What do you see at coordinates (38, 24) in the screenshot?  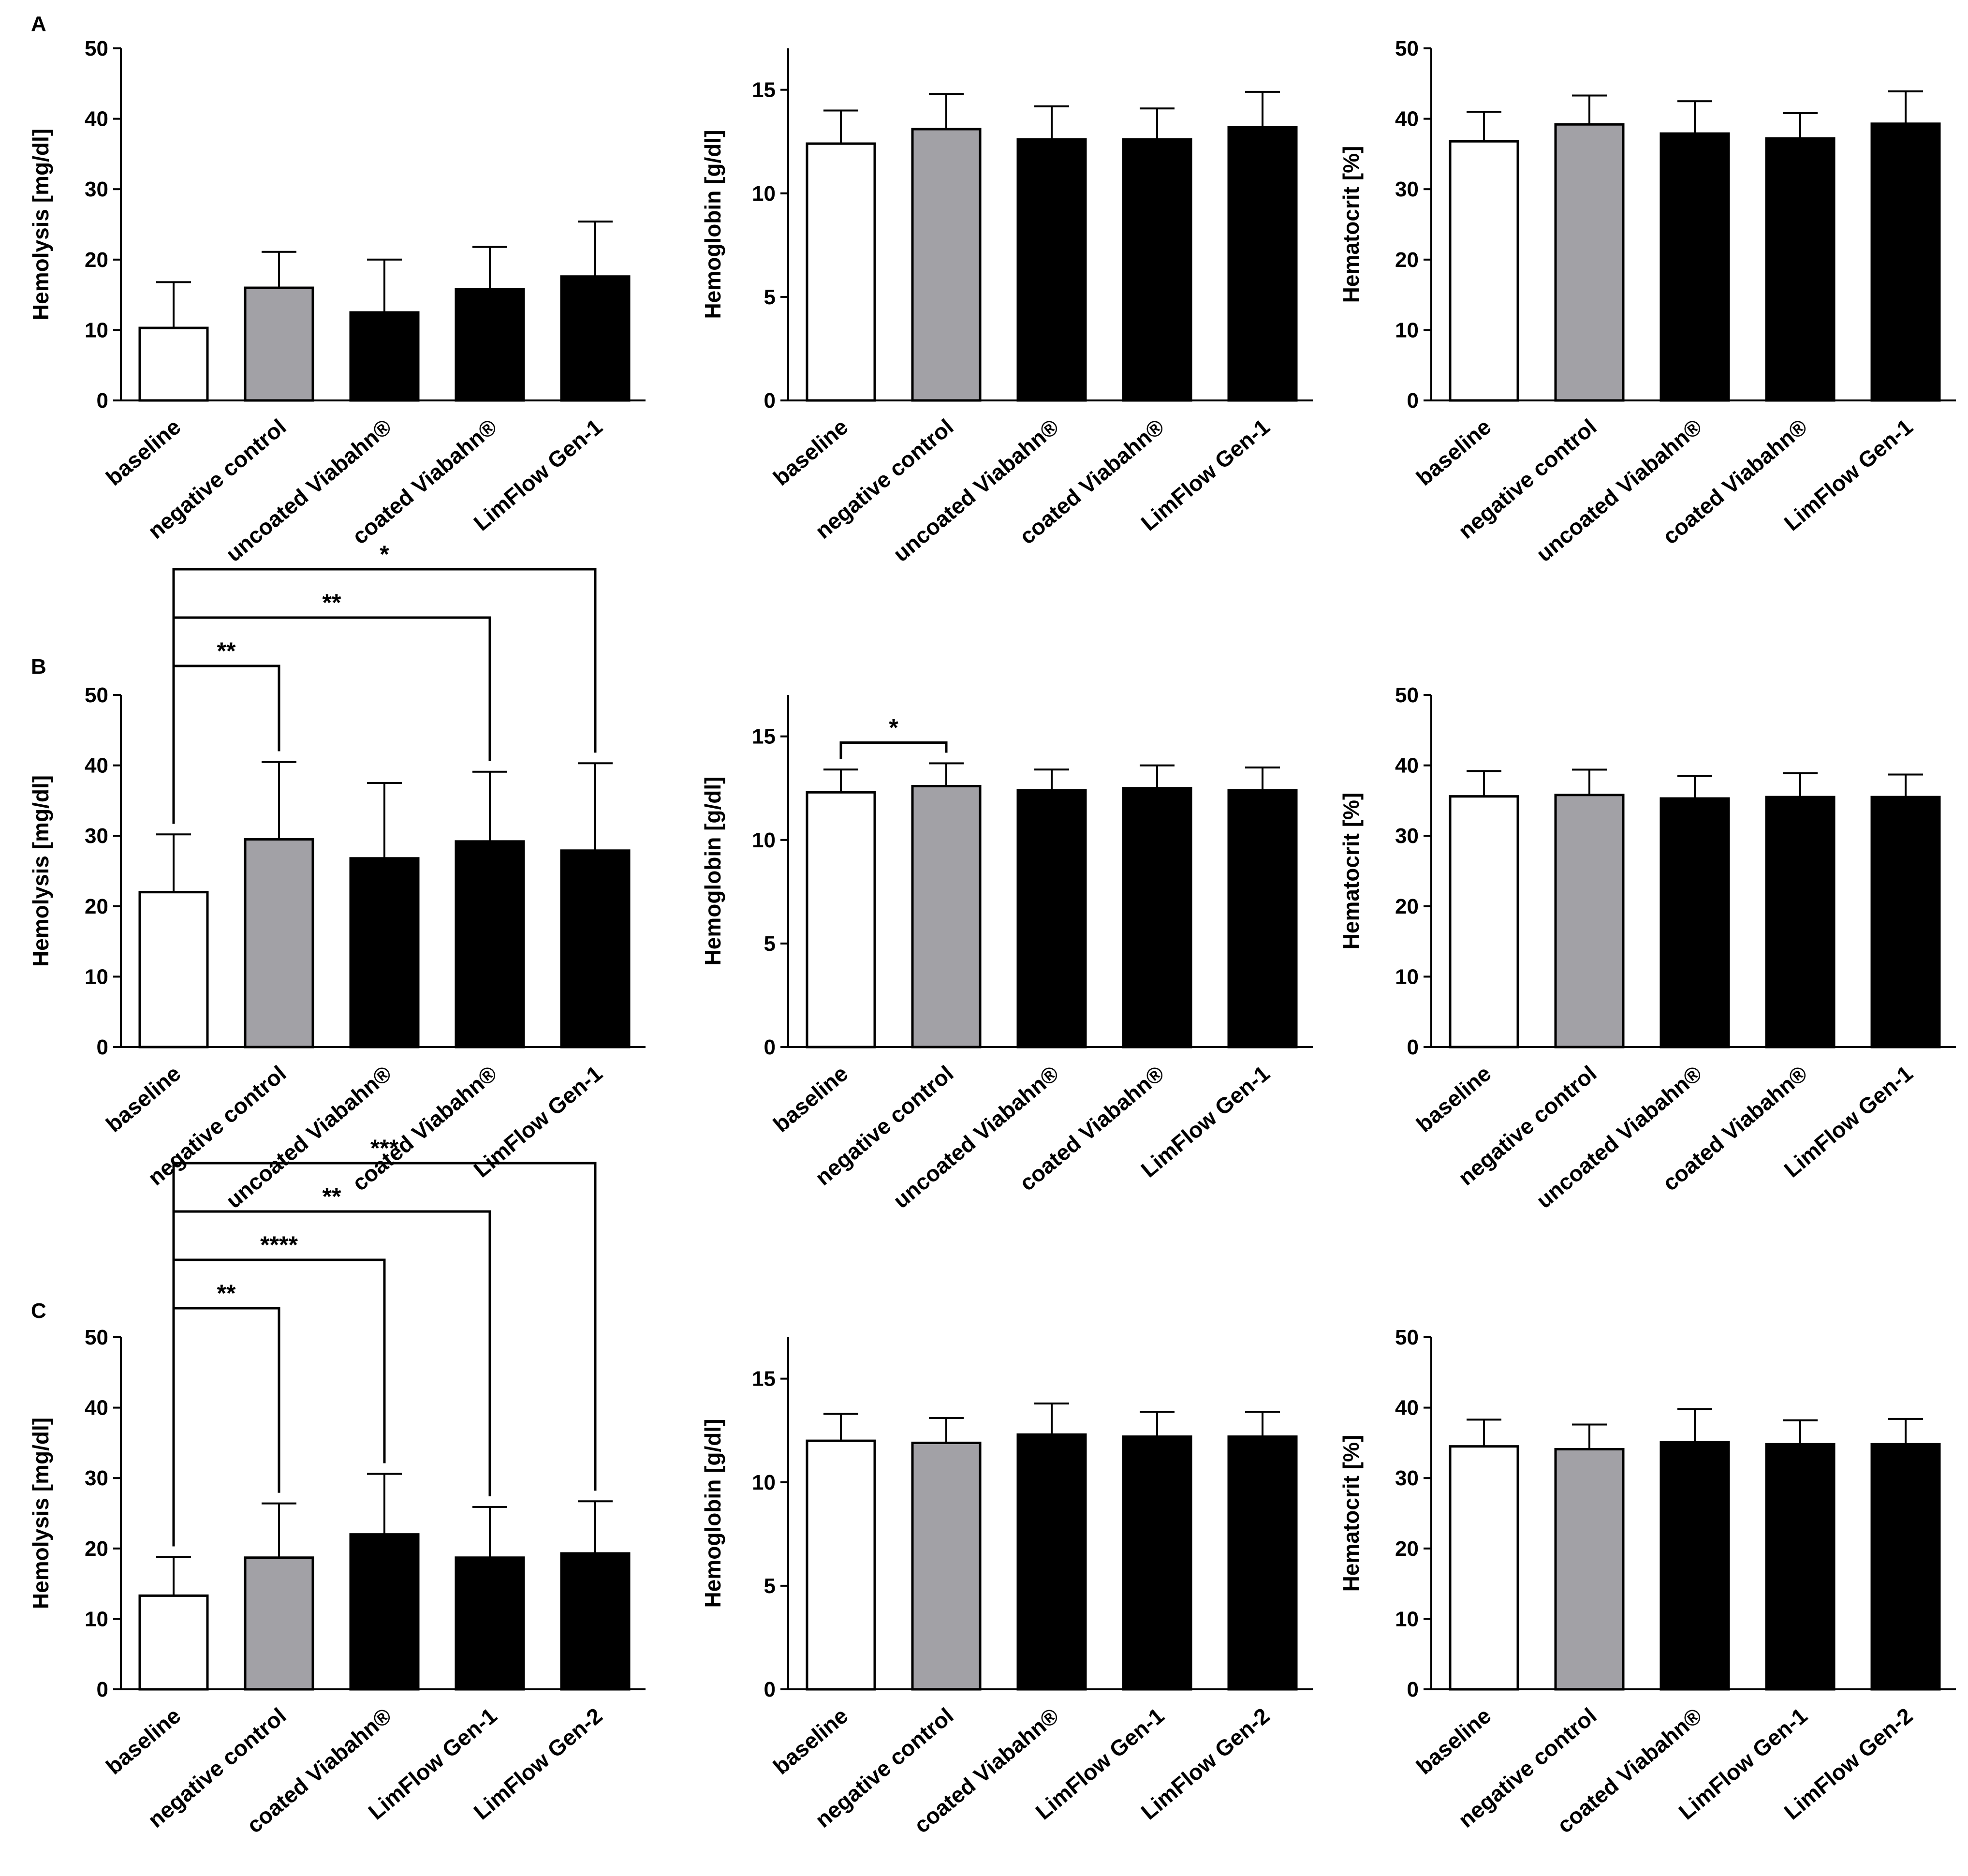 I see `panel-label-a: A` at bounding box center [38, 24].